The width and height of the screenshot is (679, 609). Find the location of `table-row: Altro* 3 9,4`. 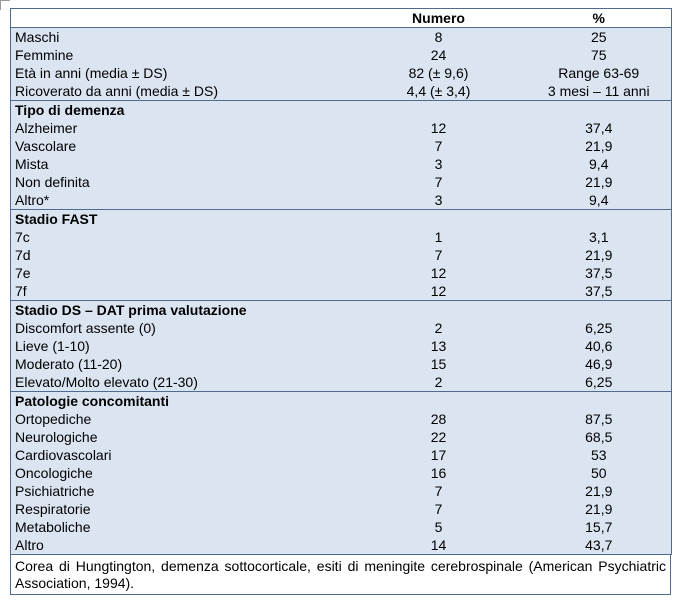

table-row: Altro* 3 9,4 is located at coordinates (341, 200).